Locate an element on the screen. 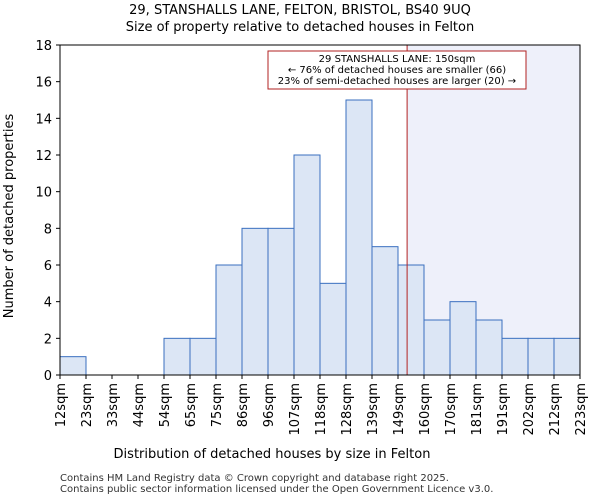  x-tick-label: 128sqm is located at coordinates (347, 409).